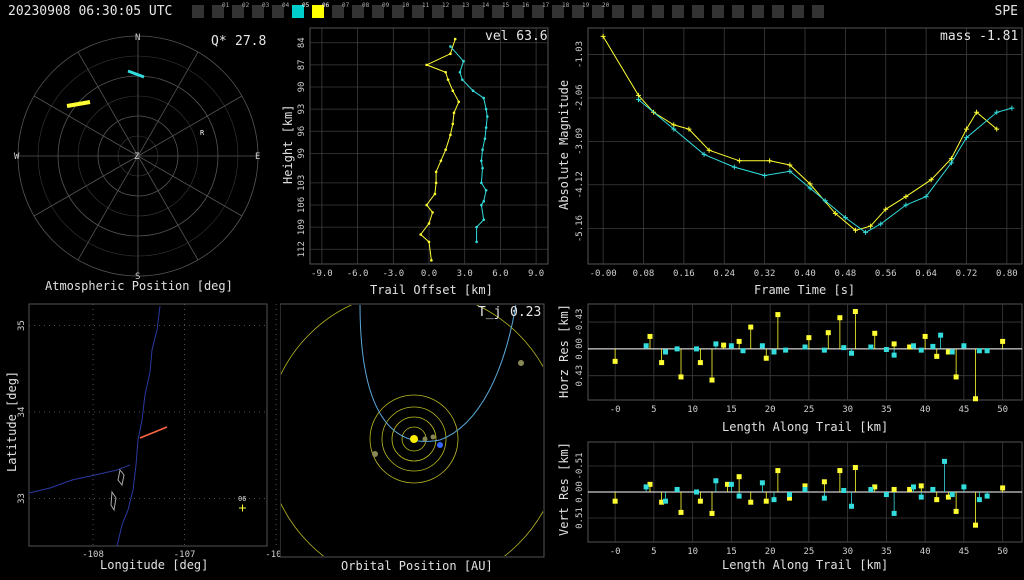 Image resolution: width=1024 pixels, height=580 pixels. I want to click on camera-tick-label: 03, so click(266, 5).